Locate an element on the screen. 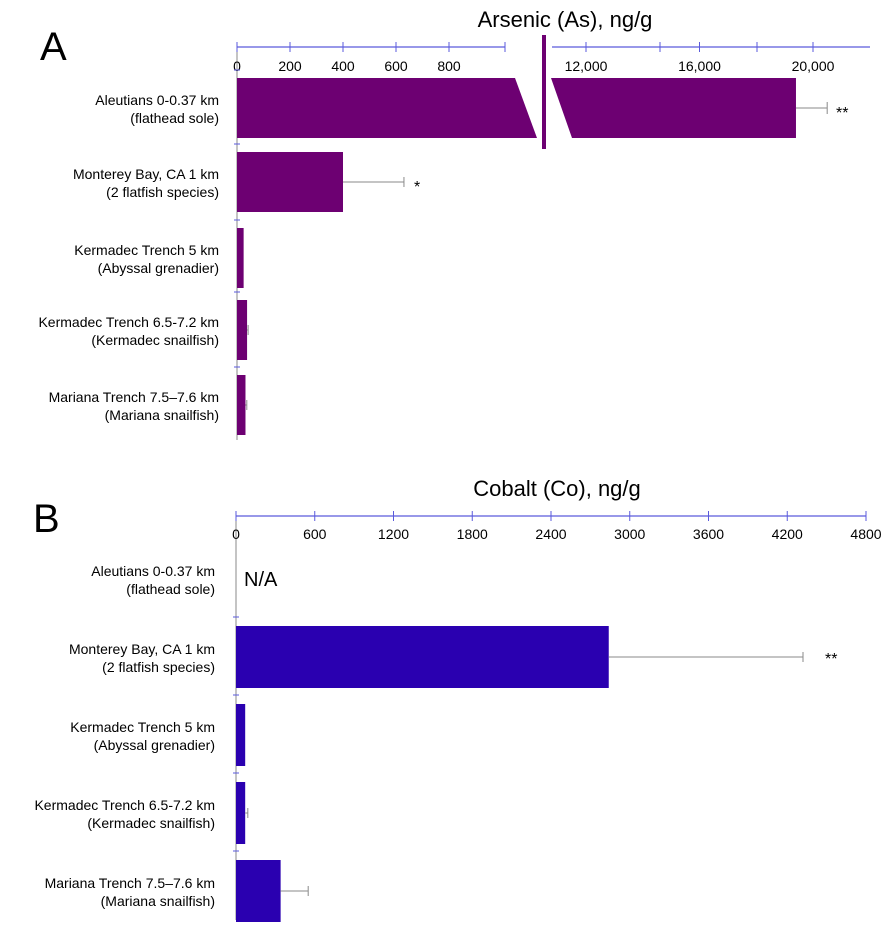 This screenshot has width=889, height=926. bar-segment-right is located at coordinates (673, 108).